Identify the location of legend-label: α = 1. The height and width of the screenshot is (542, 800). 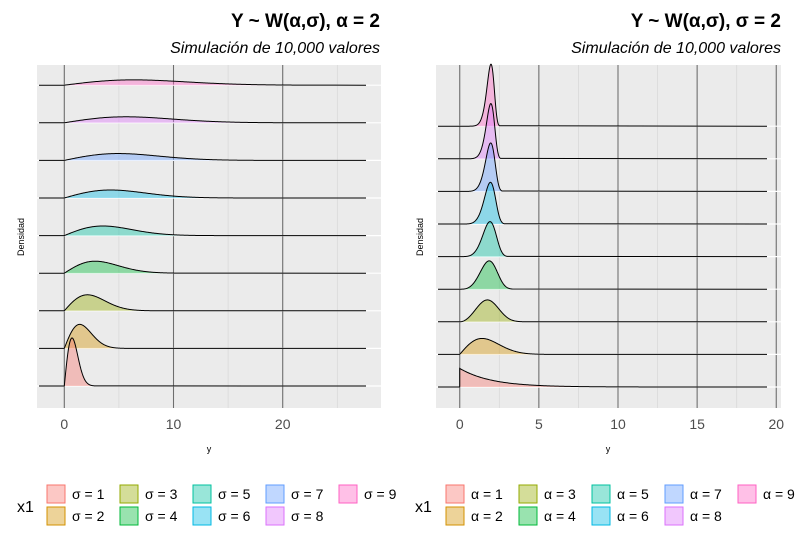
(487, 494).